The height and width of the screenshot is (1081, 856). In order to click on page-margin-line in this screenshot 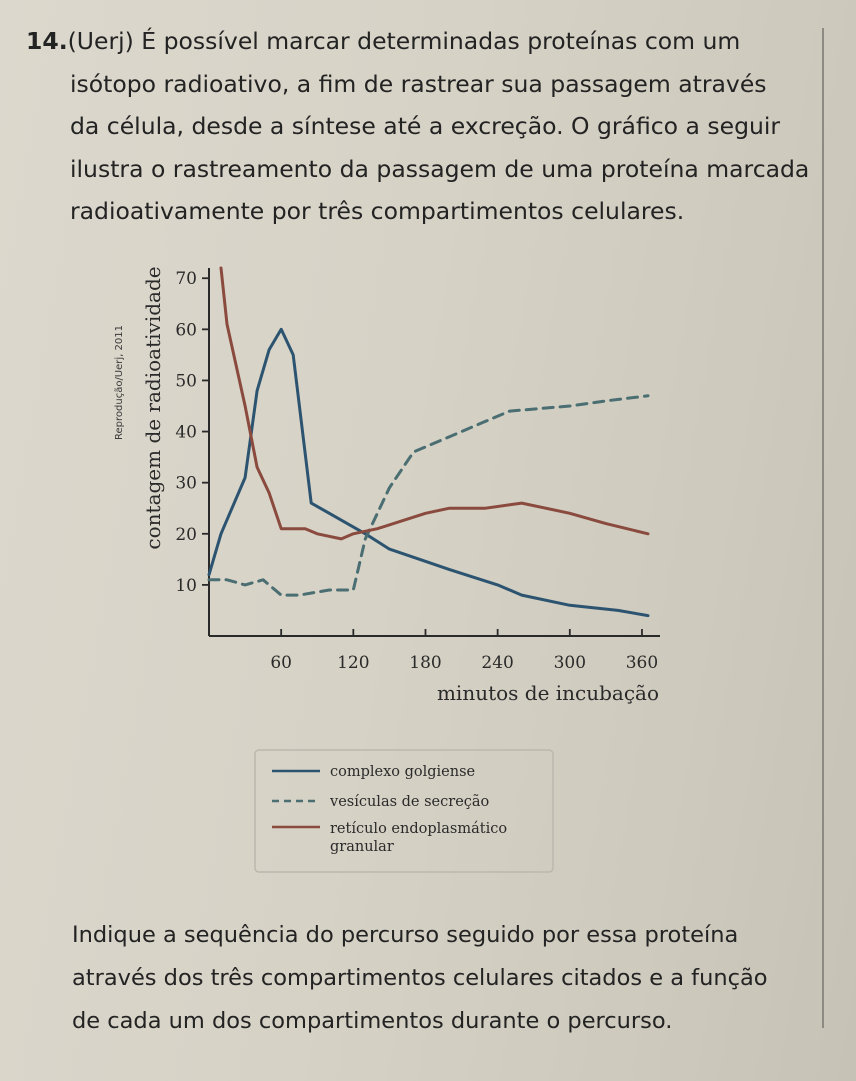, I will do `click(823, 528)`.